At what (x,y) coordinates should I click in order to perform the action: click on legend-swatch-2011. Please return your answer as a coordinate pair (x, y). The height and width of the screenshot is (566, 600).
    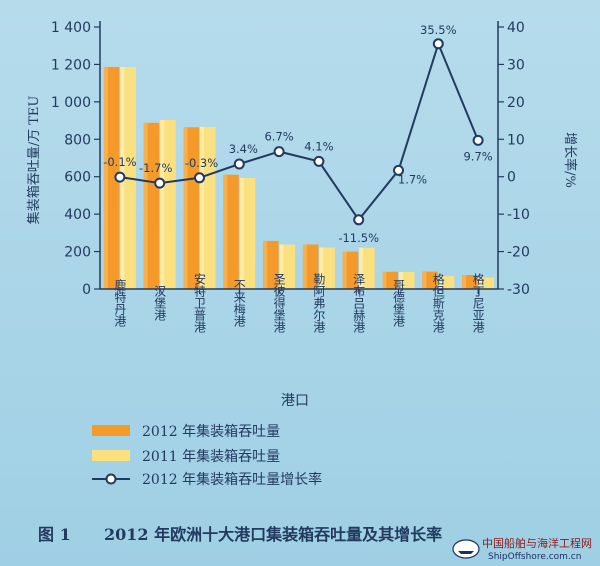
    Looking at the image, I should click on (111, 455).